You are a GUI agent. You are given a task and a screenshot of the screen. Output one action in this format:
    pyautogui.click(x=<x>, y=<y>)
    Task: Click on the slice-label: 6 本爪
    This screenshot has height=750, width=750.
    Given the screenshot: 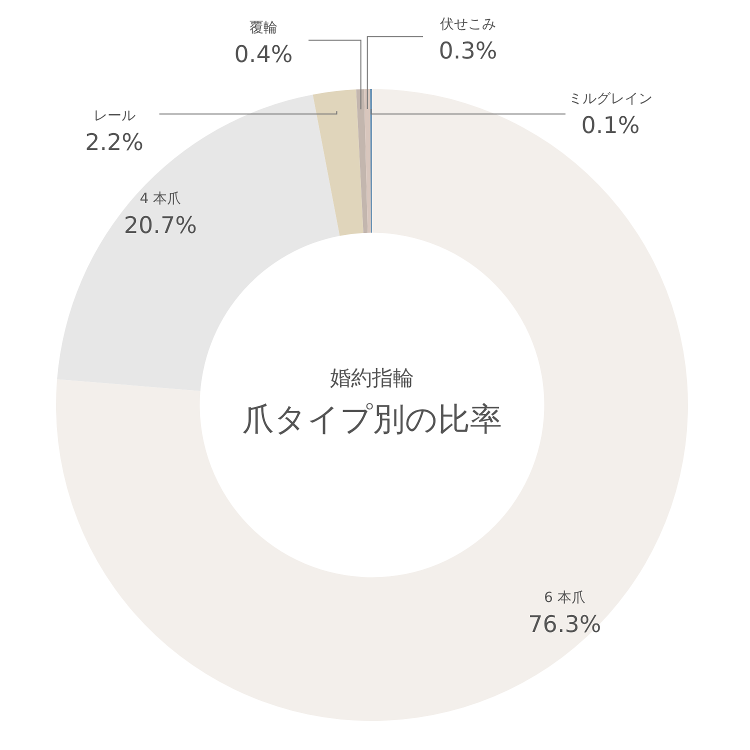 What is the action you would take?
    pyautogui.click(x=565, y=598)
    